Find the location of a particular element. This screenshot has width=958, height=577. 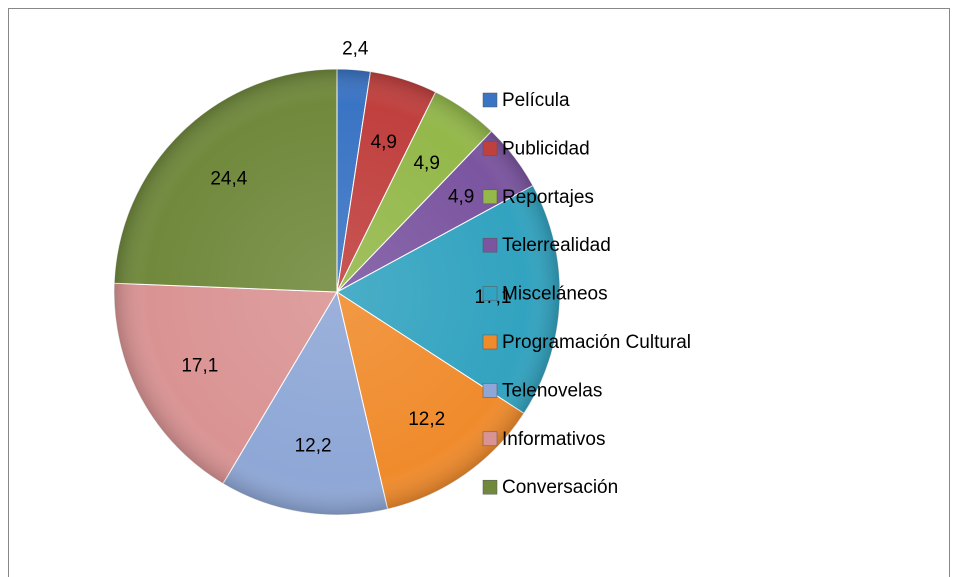

legend-label: Película is located at coordinates (536, 100).